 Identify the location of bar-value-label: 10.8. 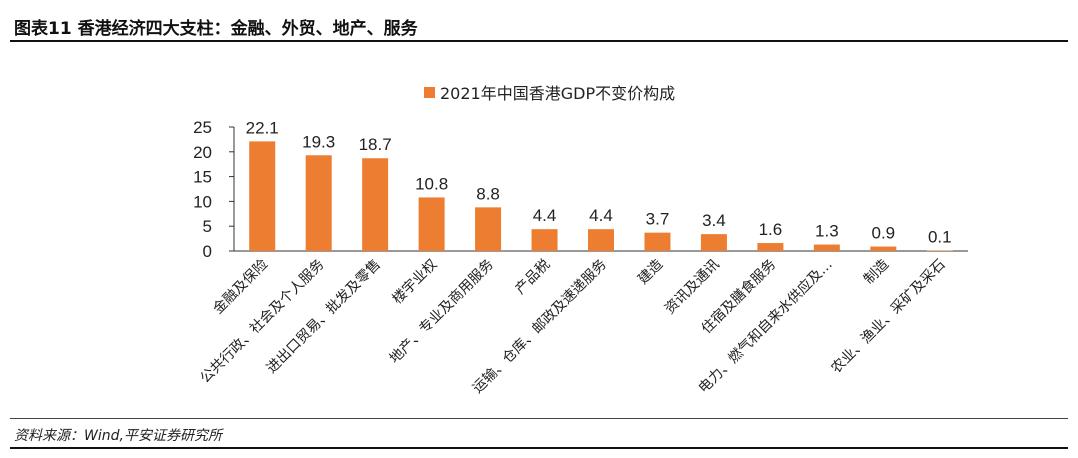
(431, 183).